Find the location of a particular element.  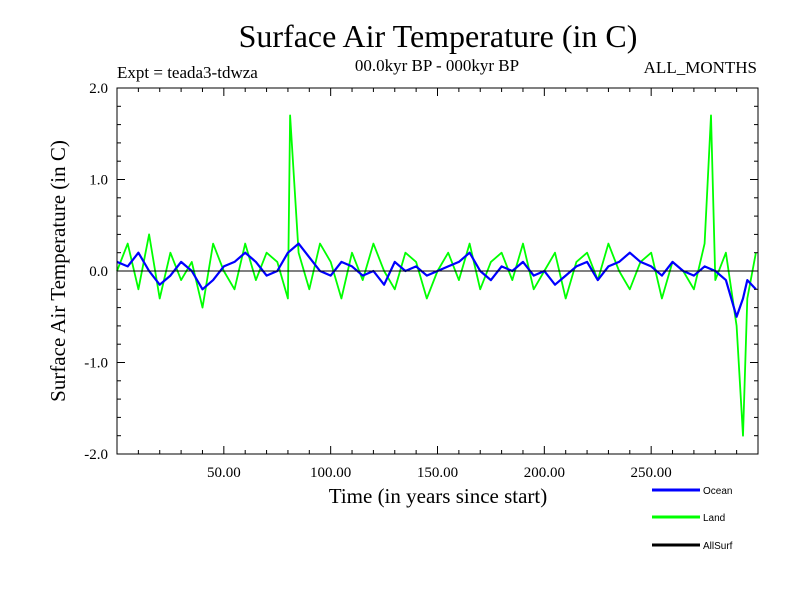

y-tick-label: -2.0 is located at coordinates (96, 455).